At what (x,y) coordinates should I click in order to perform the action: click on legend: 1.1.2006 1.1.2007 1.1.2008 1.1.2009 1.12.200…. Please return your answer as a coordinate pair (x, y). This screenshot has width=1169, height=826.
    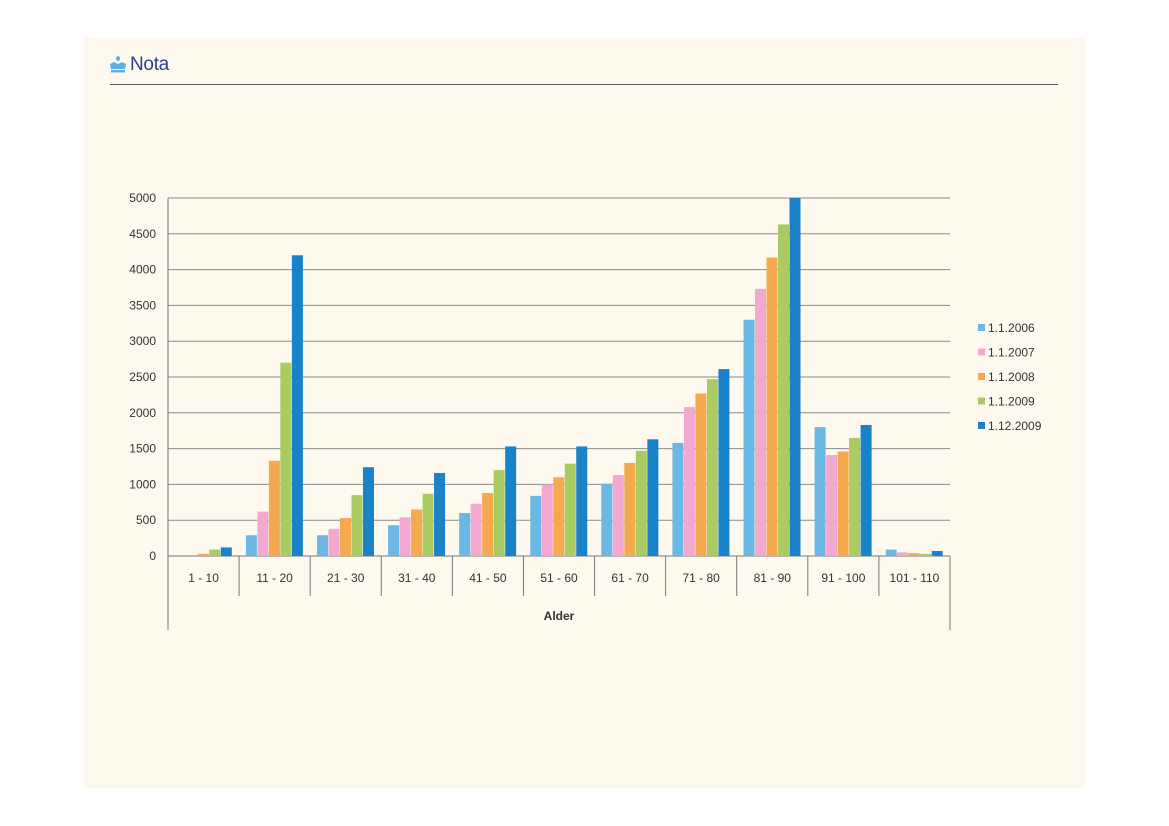
    Looking at the image, I should click on (1010, 377).